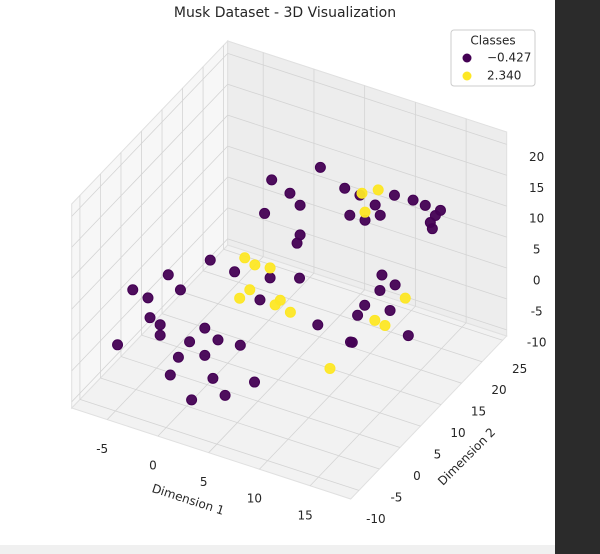 This screenshot has height=554, width=600. I want to click on z-tick-label: 5, so click(537, 250).